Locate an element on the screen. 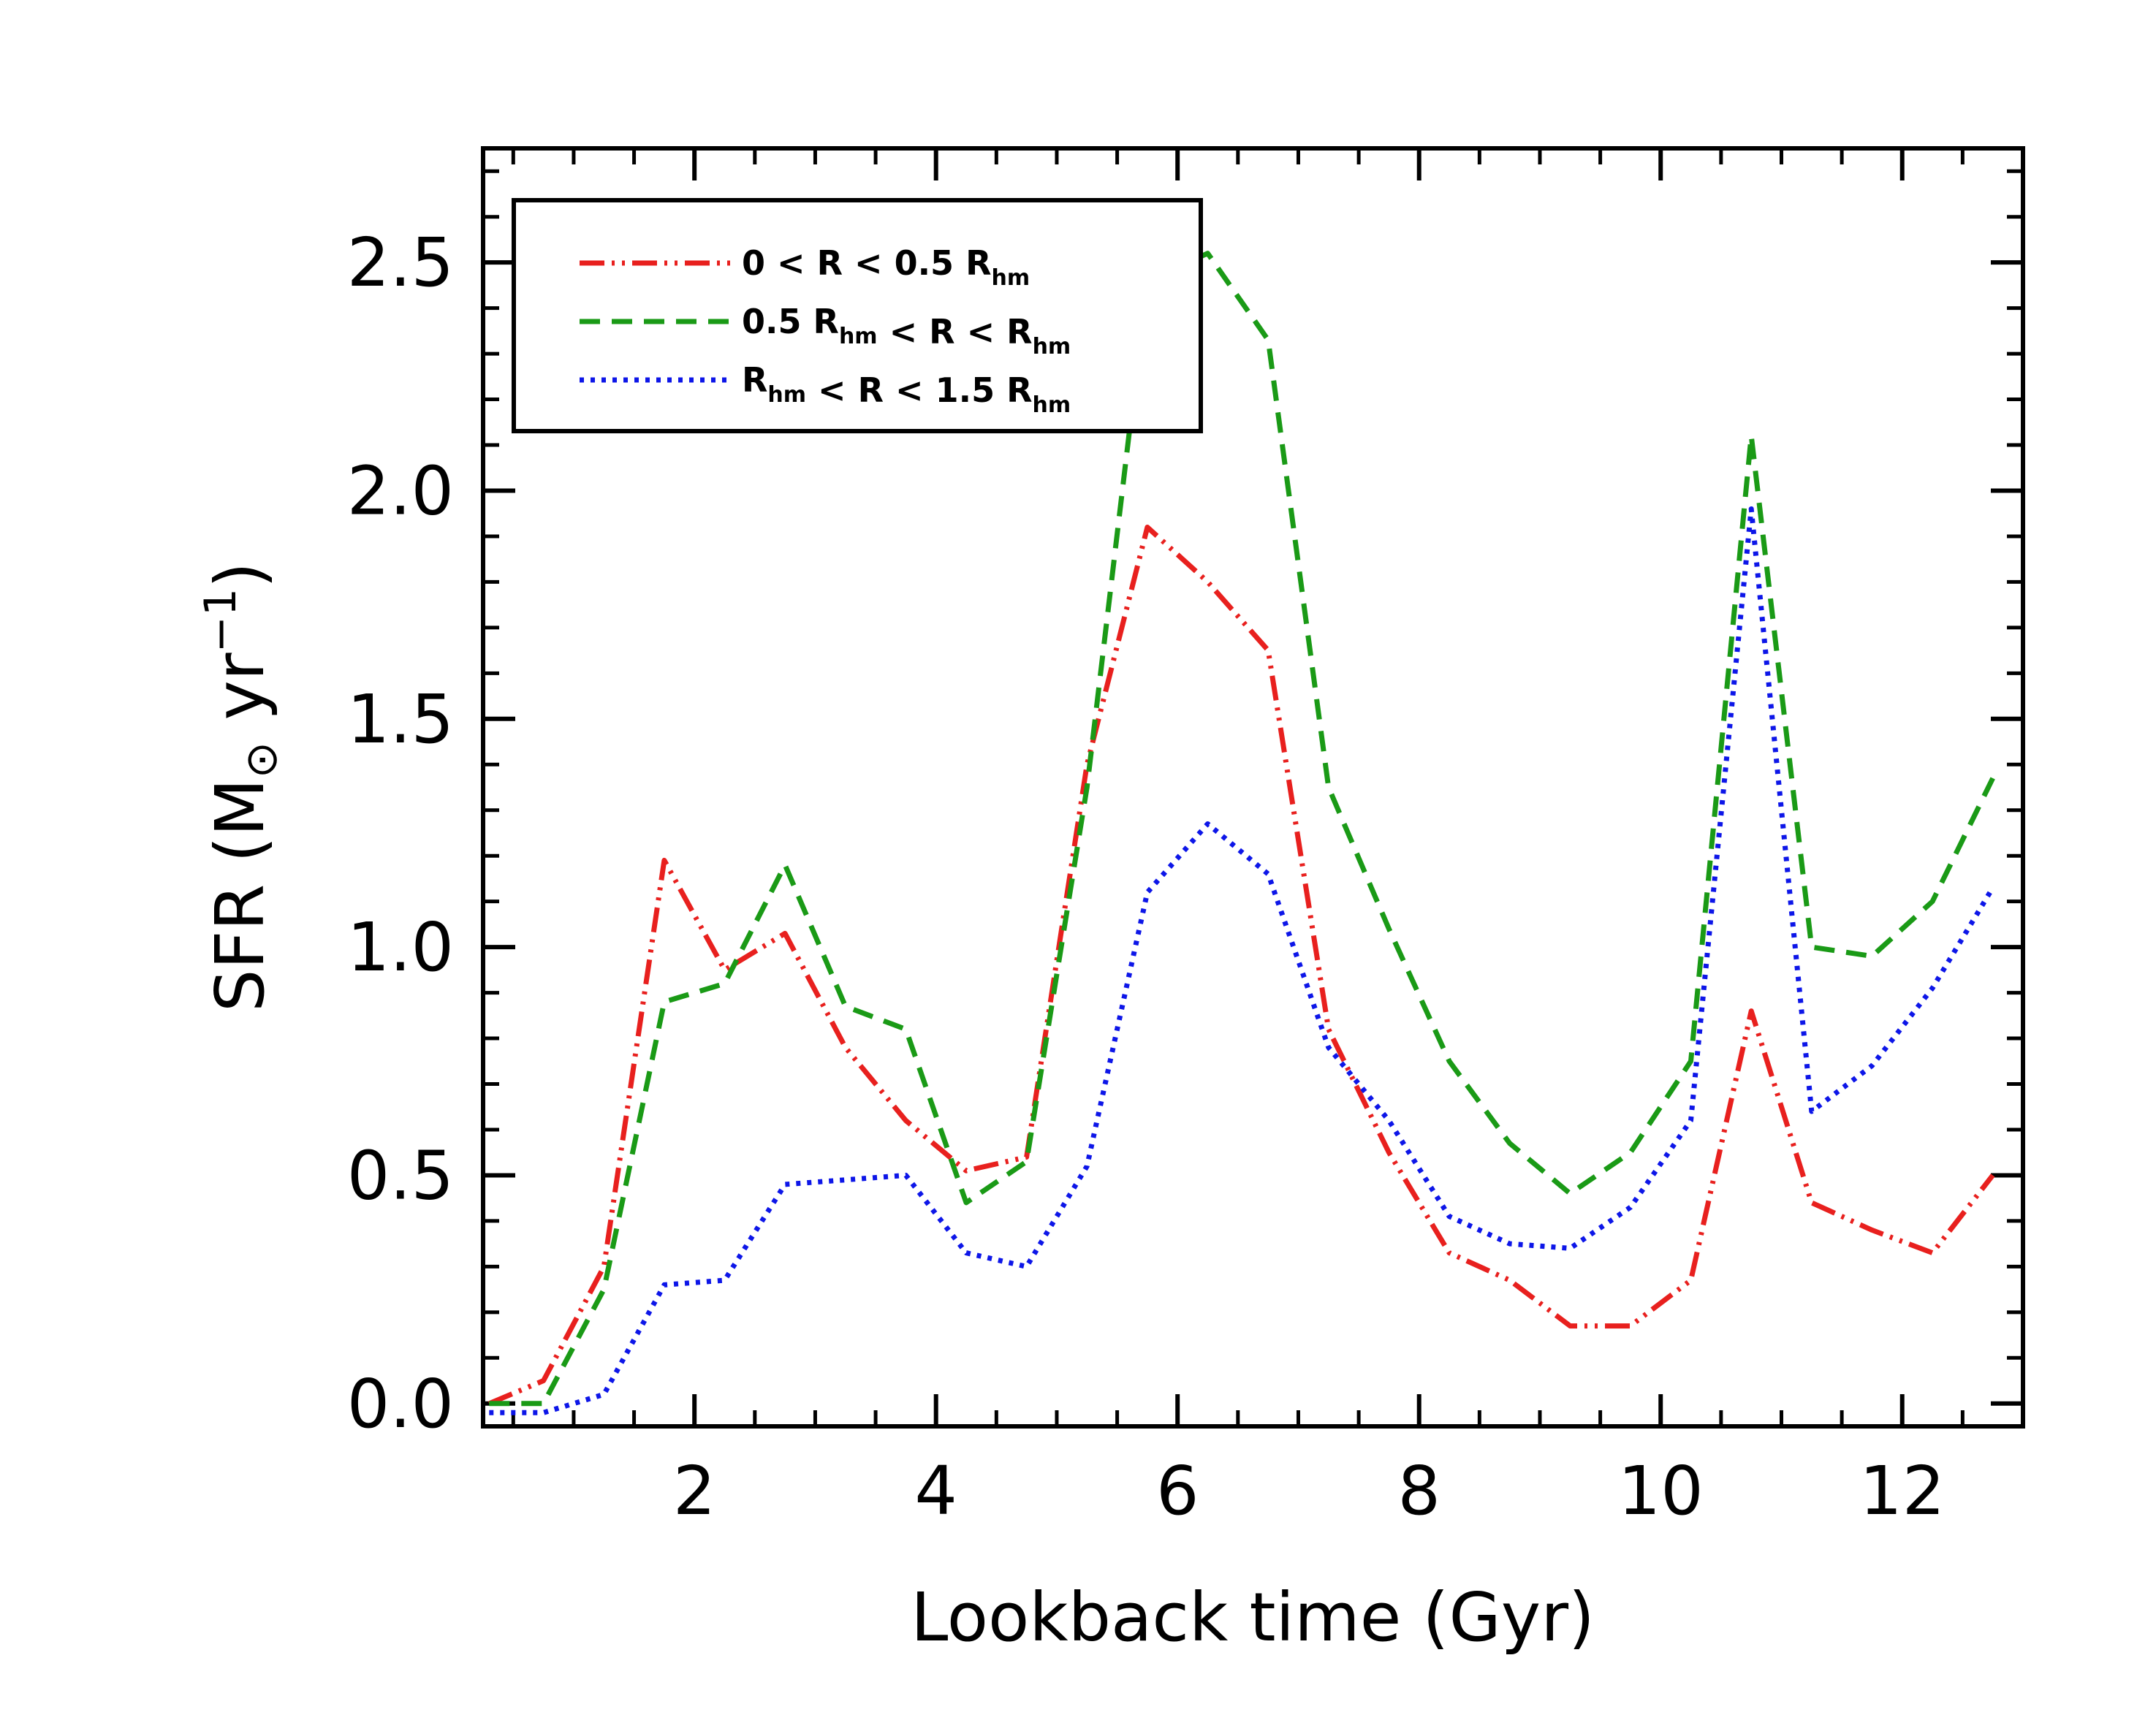  legend-box is located at coordinates (857, 315).